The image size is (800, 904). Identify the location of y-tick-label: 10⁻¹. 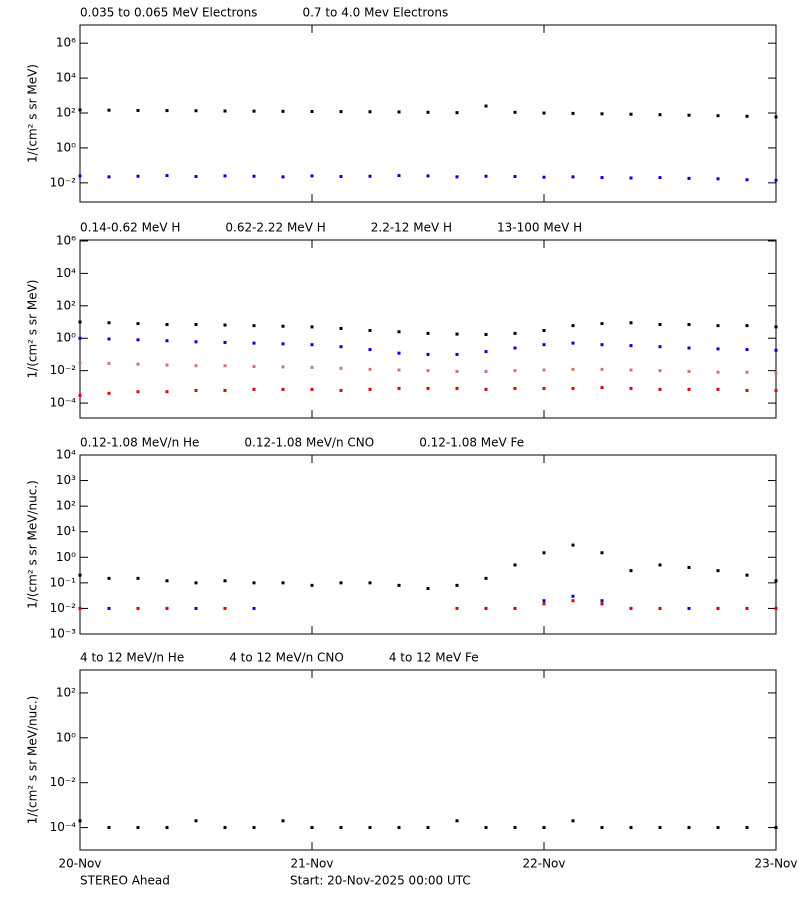
(63, 582).